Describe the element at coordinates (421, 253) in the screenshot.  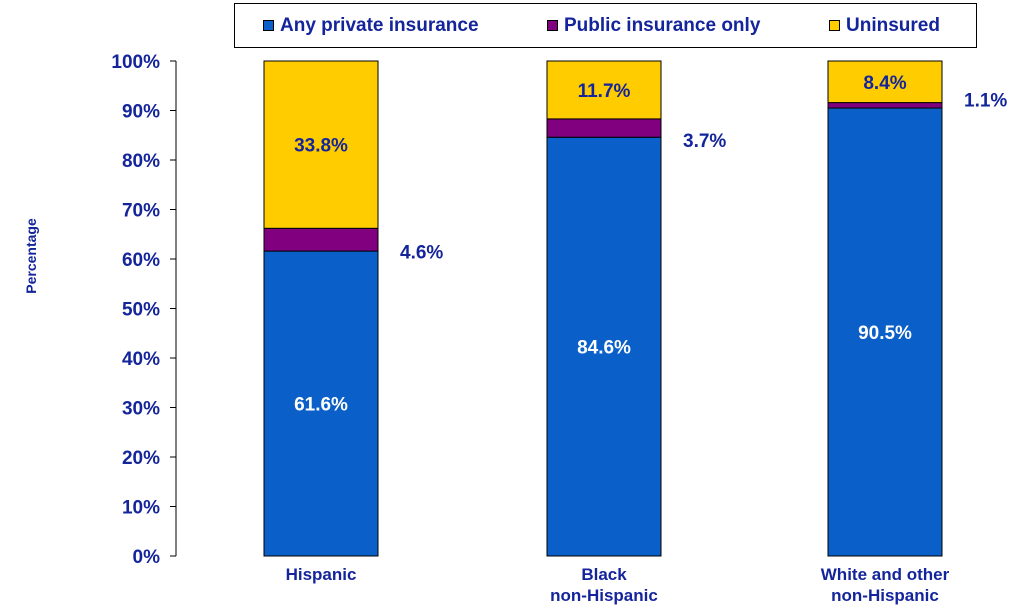
I see `data-label: 4.6%` at that location.